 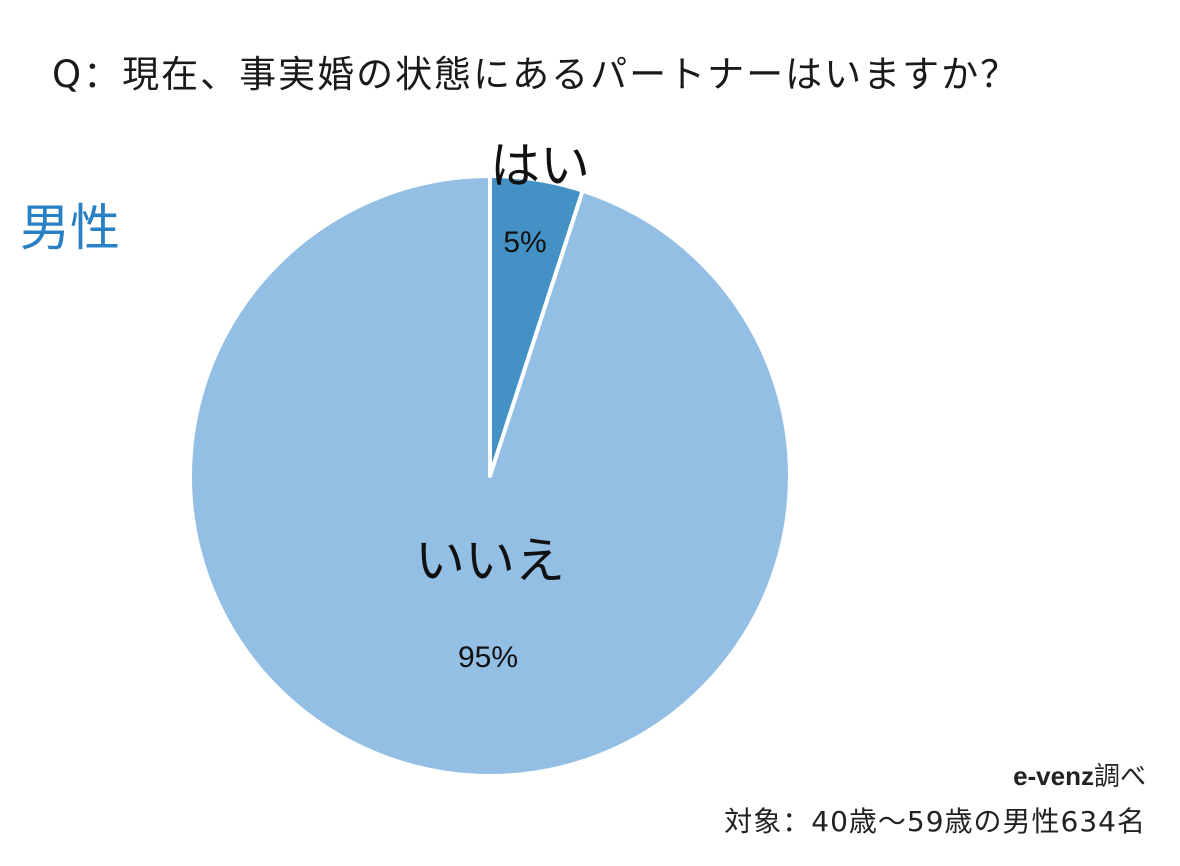 I want to click on pie-value-label-no: 95%, so click(x=488, y=657).